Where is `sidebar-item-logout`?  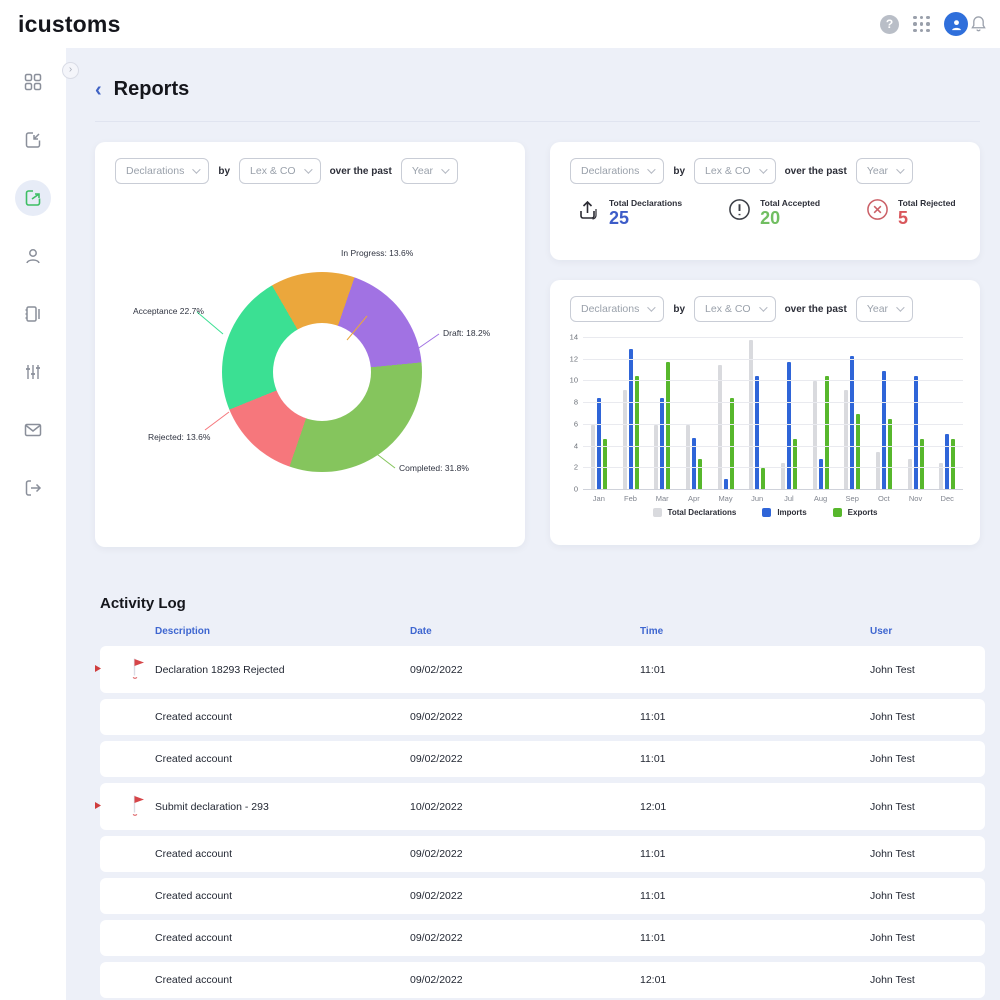
sidebar-item-logout is located at coordinates (33, 488).